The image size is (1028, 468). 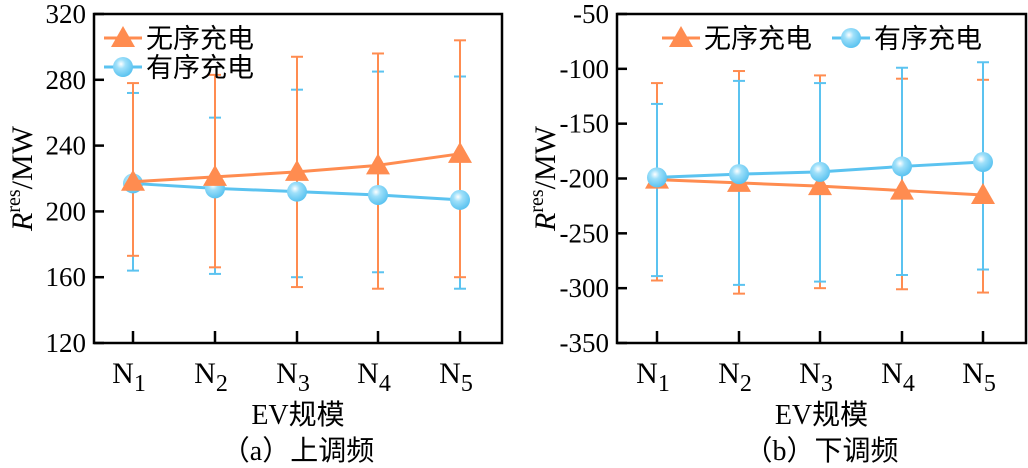 I want to click on series-unordered, so click(x=296, y=166).